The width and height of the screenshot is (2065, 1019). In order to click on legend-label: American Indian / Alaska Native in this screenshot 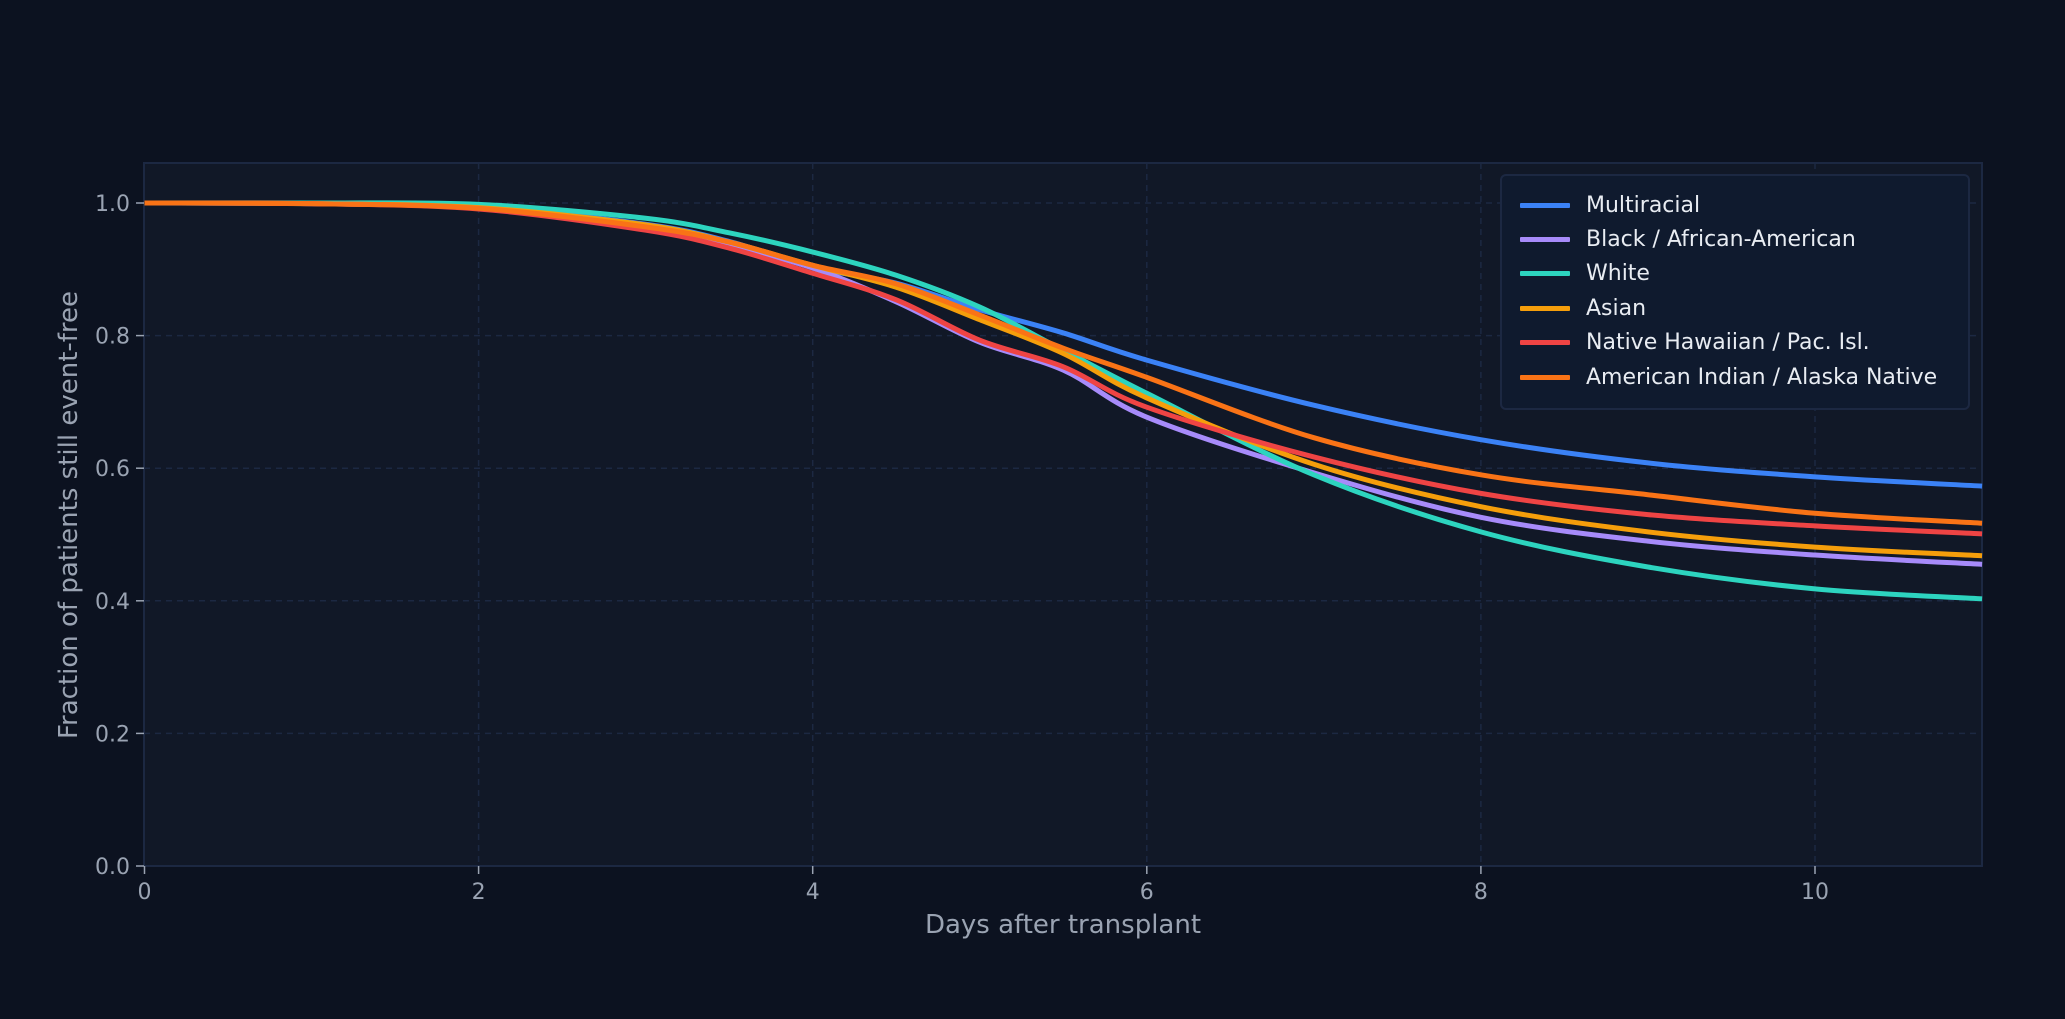, I will do `click(1762, 377)`.